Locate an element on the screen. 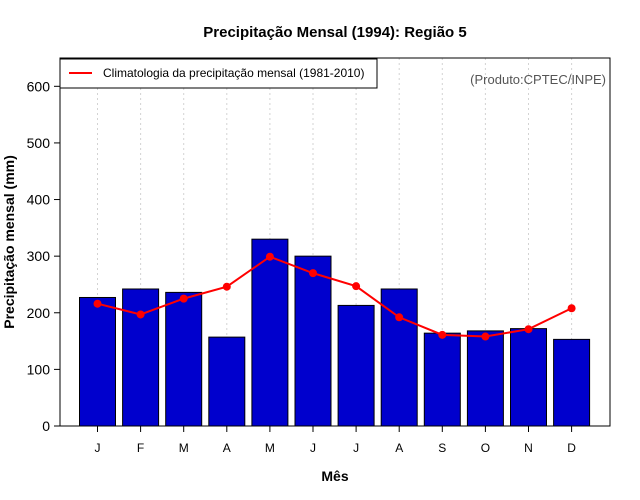 The image size is (640, 500). x-tick-label: D is located at coordinates (571, 448).